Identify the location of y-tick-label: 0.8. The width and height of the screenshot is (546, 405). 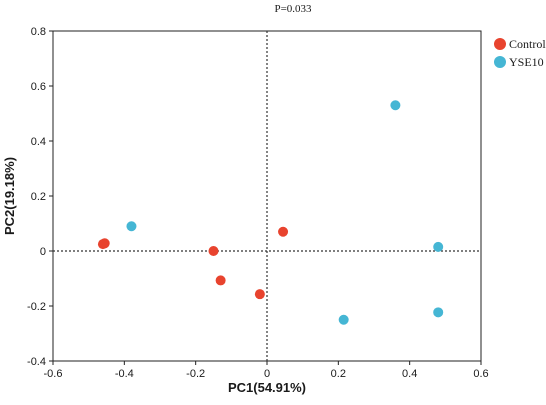
(38, 32).